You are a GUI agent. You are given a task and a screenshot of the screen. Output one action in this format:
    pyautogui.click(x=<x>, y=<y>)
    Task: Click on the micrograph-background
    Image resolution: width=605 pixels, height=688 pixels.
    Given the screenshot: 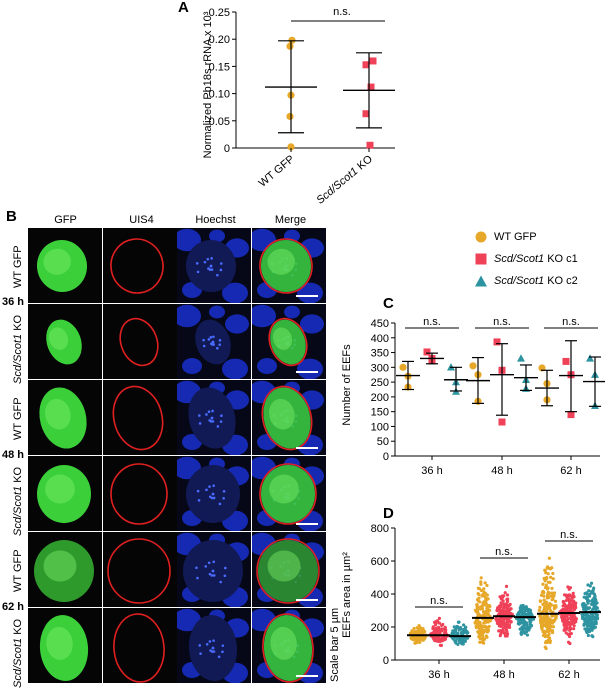 What is the action you would take?
    pyautogui.click(x=140, y=493)
    